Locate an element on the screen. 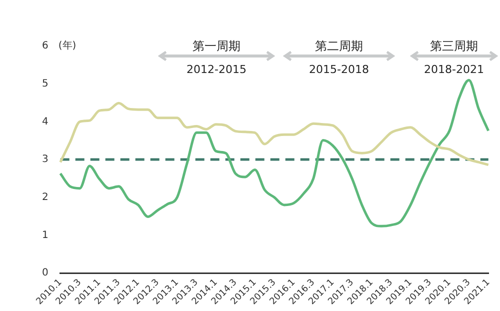  y-tick-label: 4 is located at coordinates (45, 122).